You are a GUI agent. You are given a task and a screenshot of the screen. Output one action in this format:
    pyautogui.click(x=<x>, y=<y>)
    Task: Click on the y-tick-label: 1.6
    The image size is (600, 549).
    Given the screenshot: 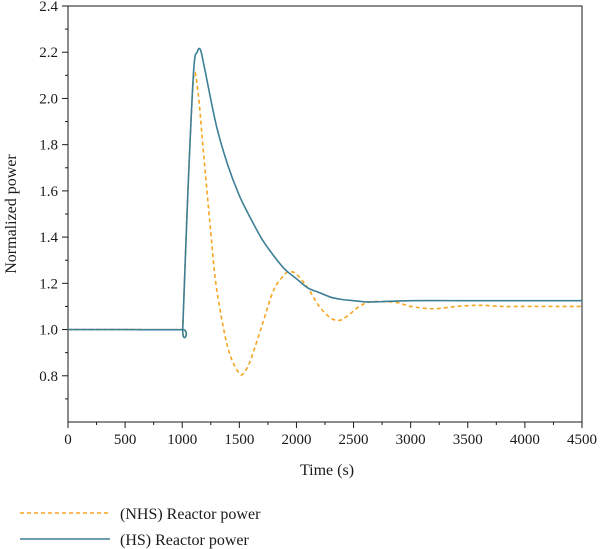 What is the action you would take?
    pyautogui.click(x=48, y=192)
    